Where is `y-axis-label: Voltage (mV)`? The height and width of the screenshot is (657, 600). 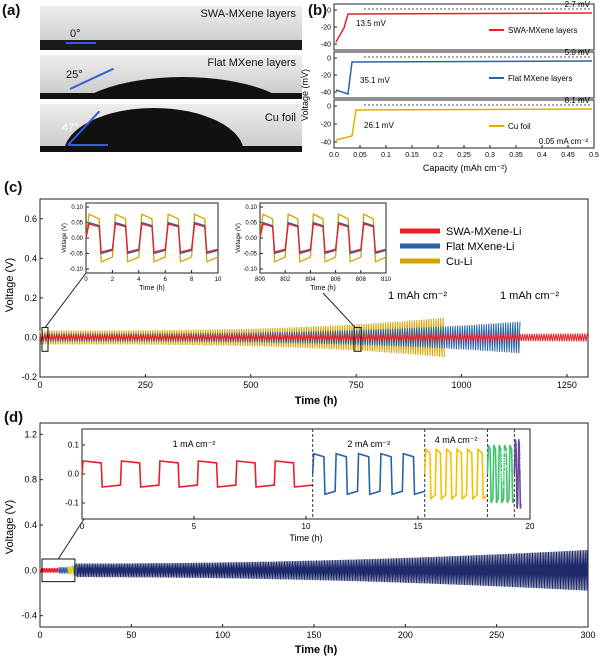 y-axis-label: Voltage (mV) is located at coordinates (305, 95).